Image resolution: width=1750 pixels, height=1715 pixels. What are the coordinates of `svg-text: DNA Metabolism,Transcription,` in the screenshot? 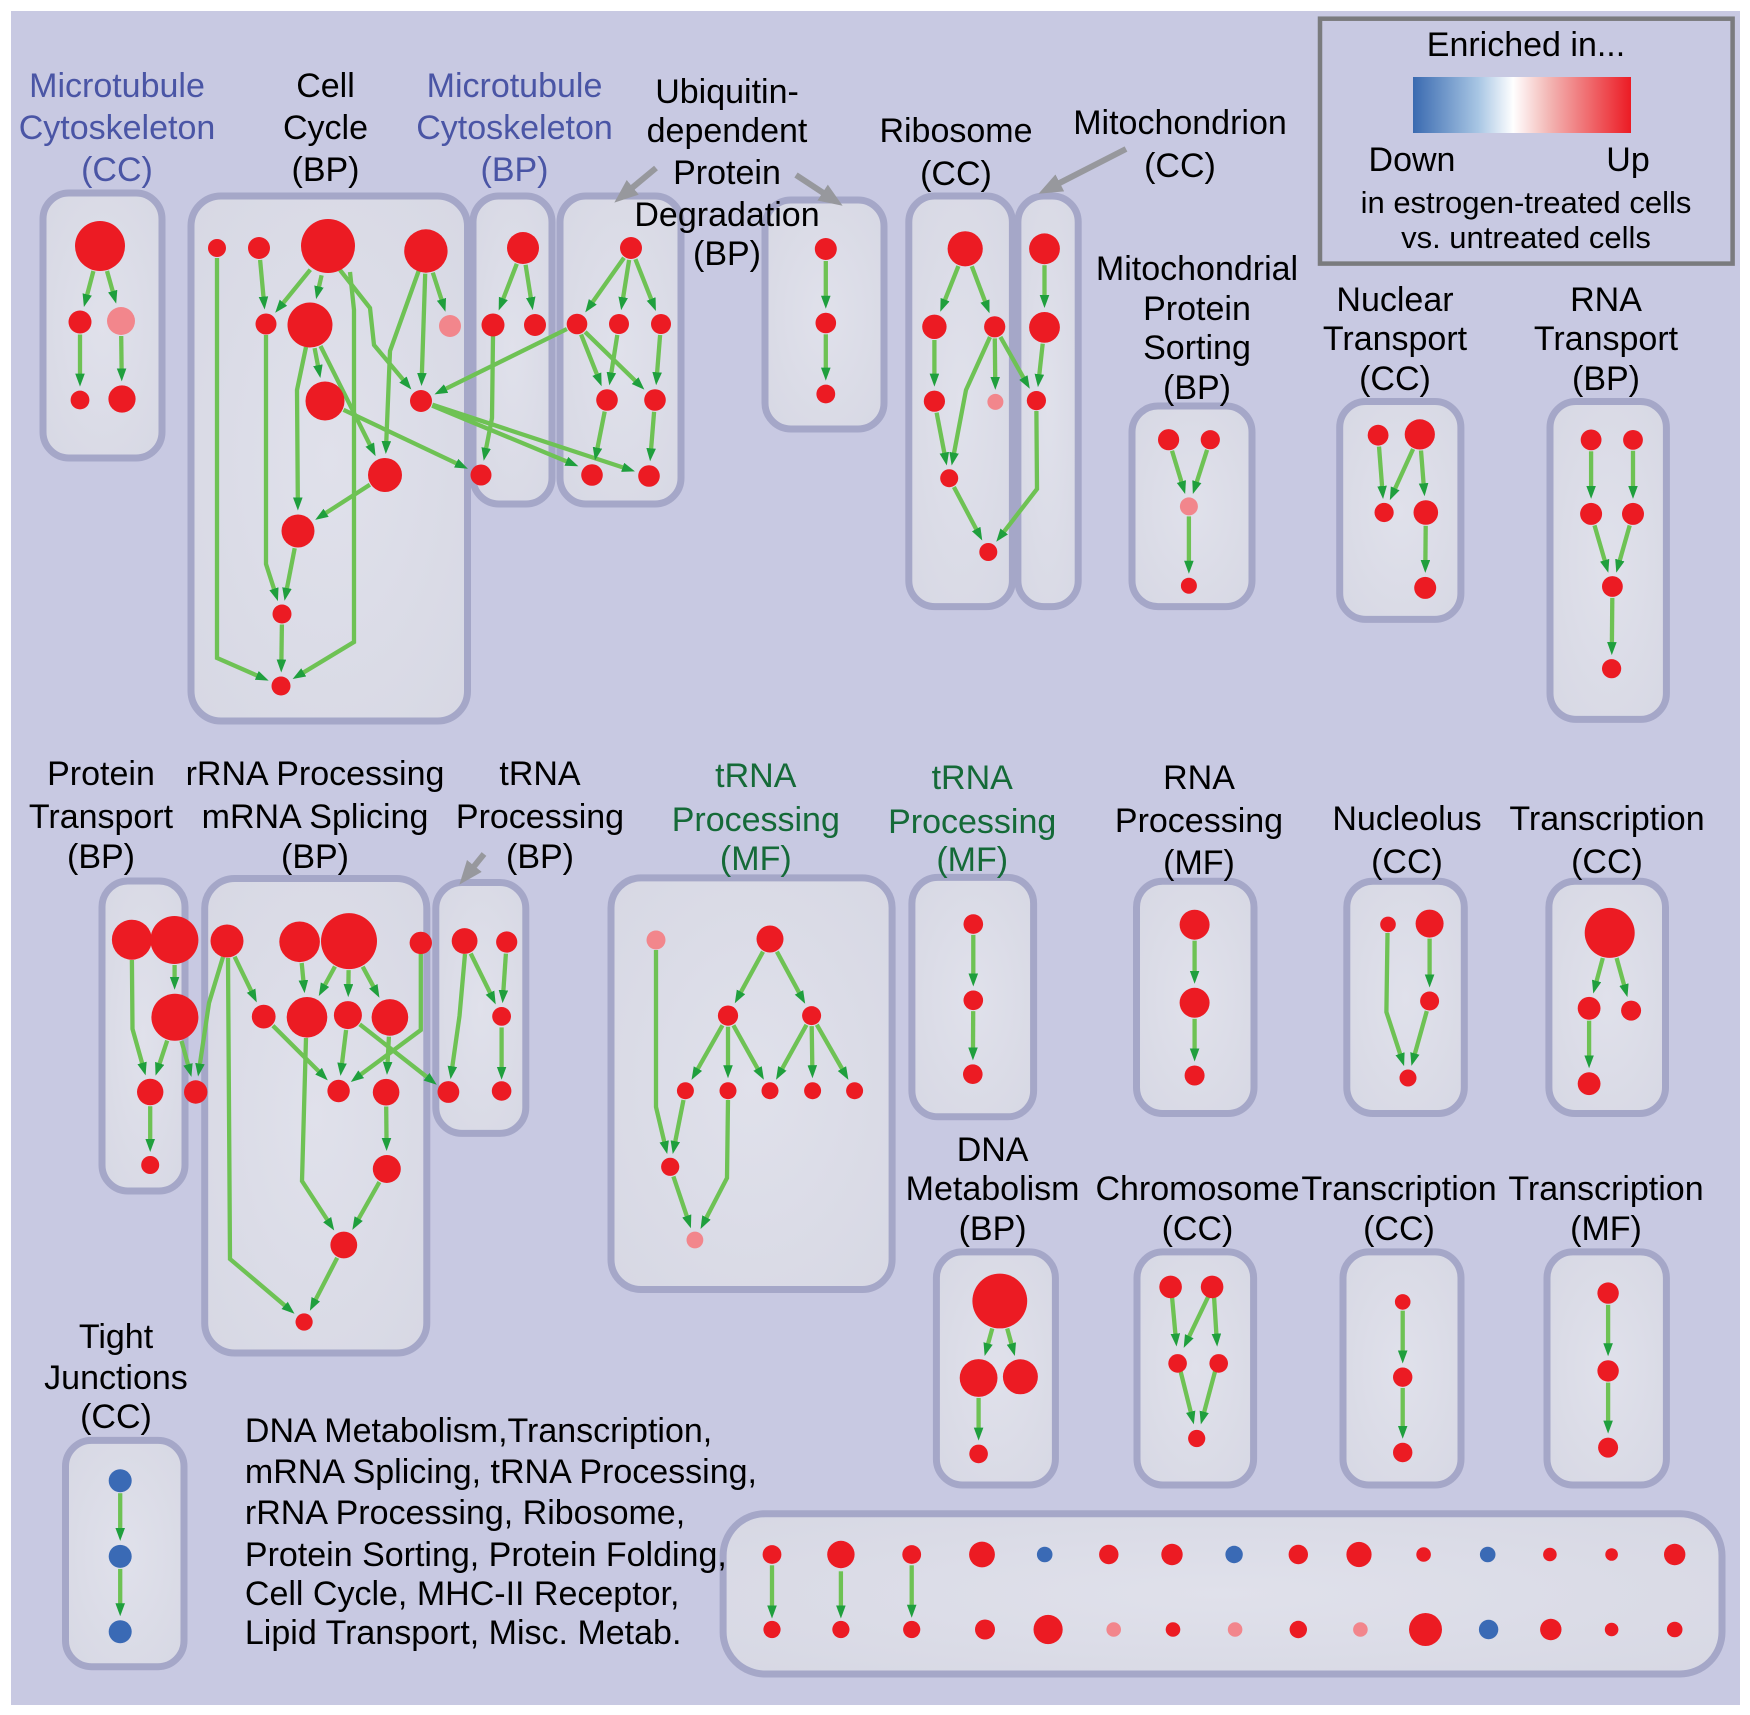 It's located at (478, 1431).